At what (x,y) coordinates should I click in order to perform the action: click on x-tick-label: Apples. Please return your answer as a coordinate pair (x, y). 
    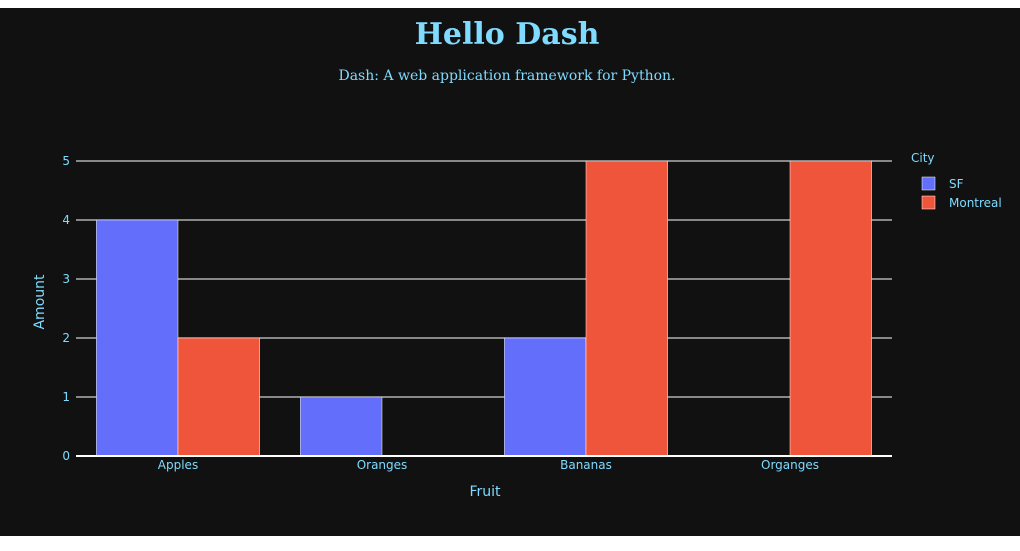
    Looking at the image, I should click on (178, 465).